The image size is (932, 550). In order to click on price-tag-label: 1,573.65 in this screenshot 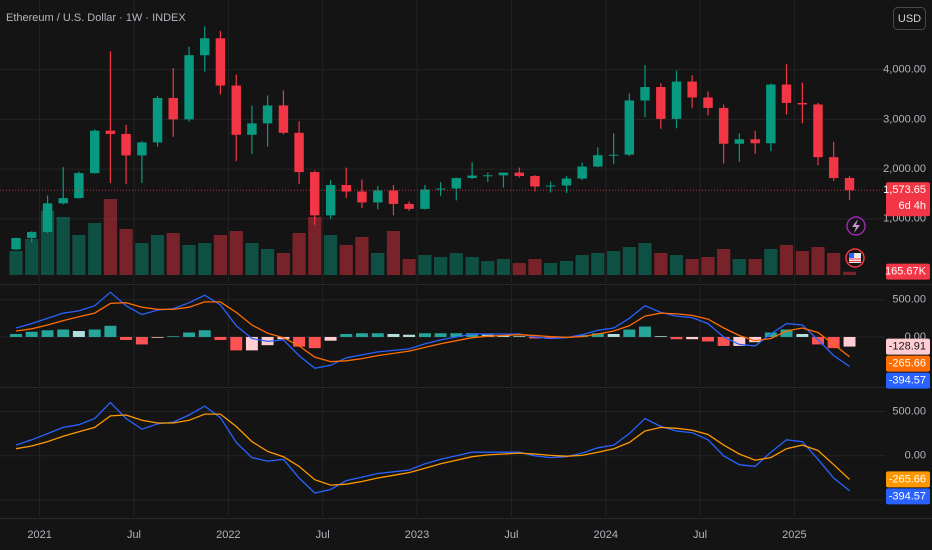, I will do `click(904, 190)`.